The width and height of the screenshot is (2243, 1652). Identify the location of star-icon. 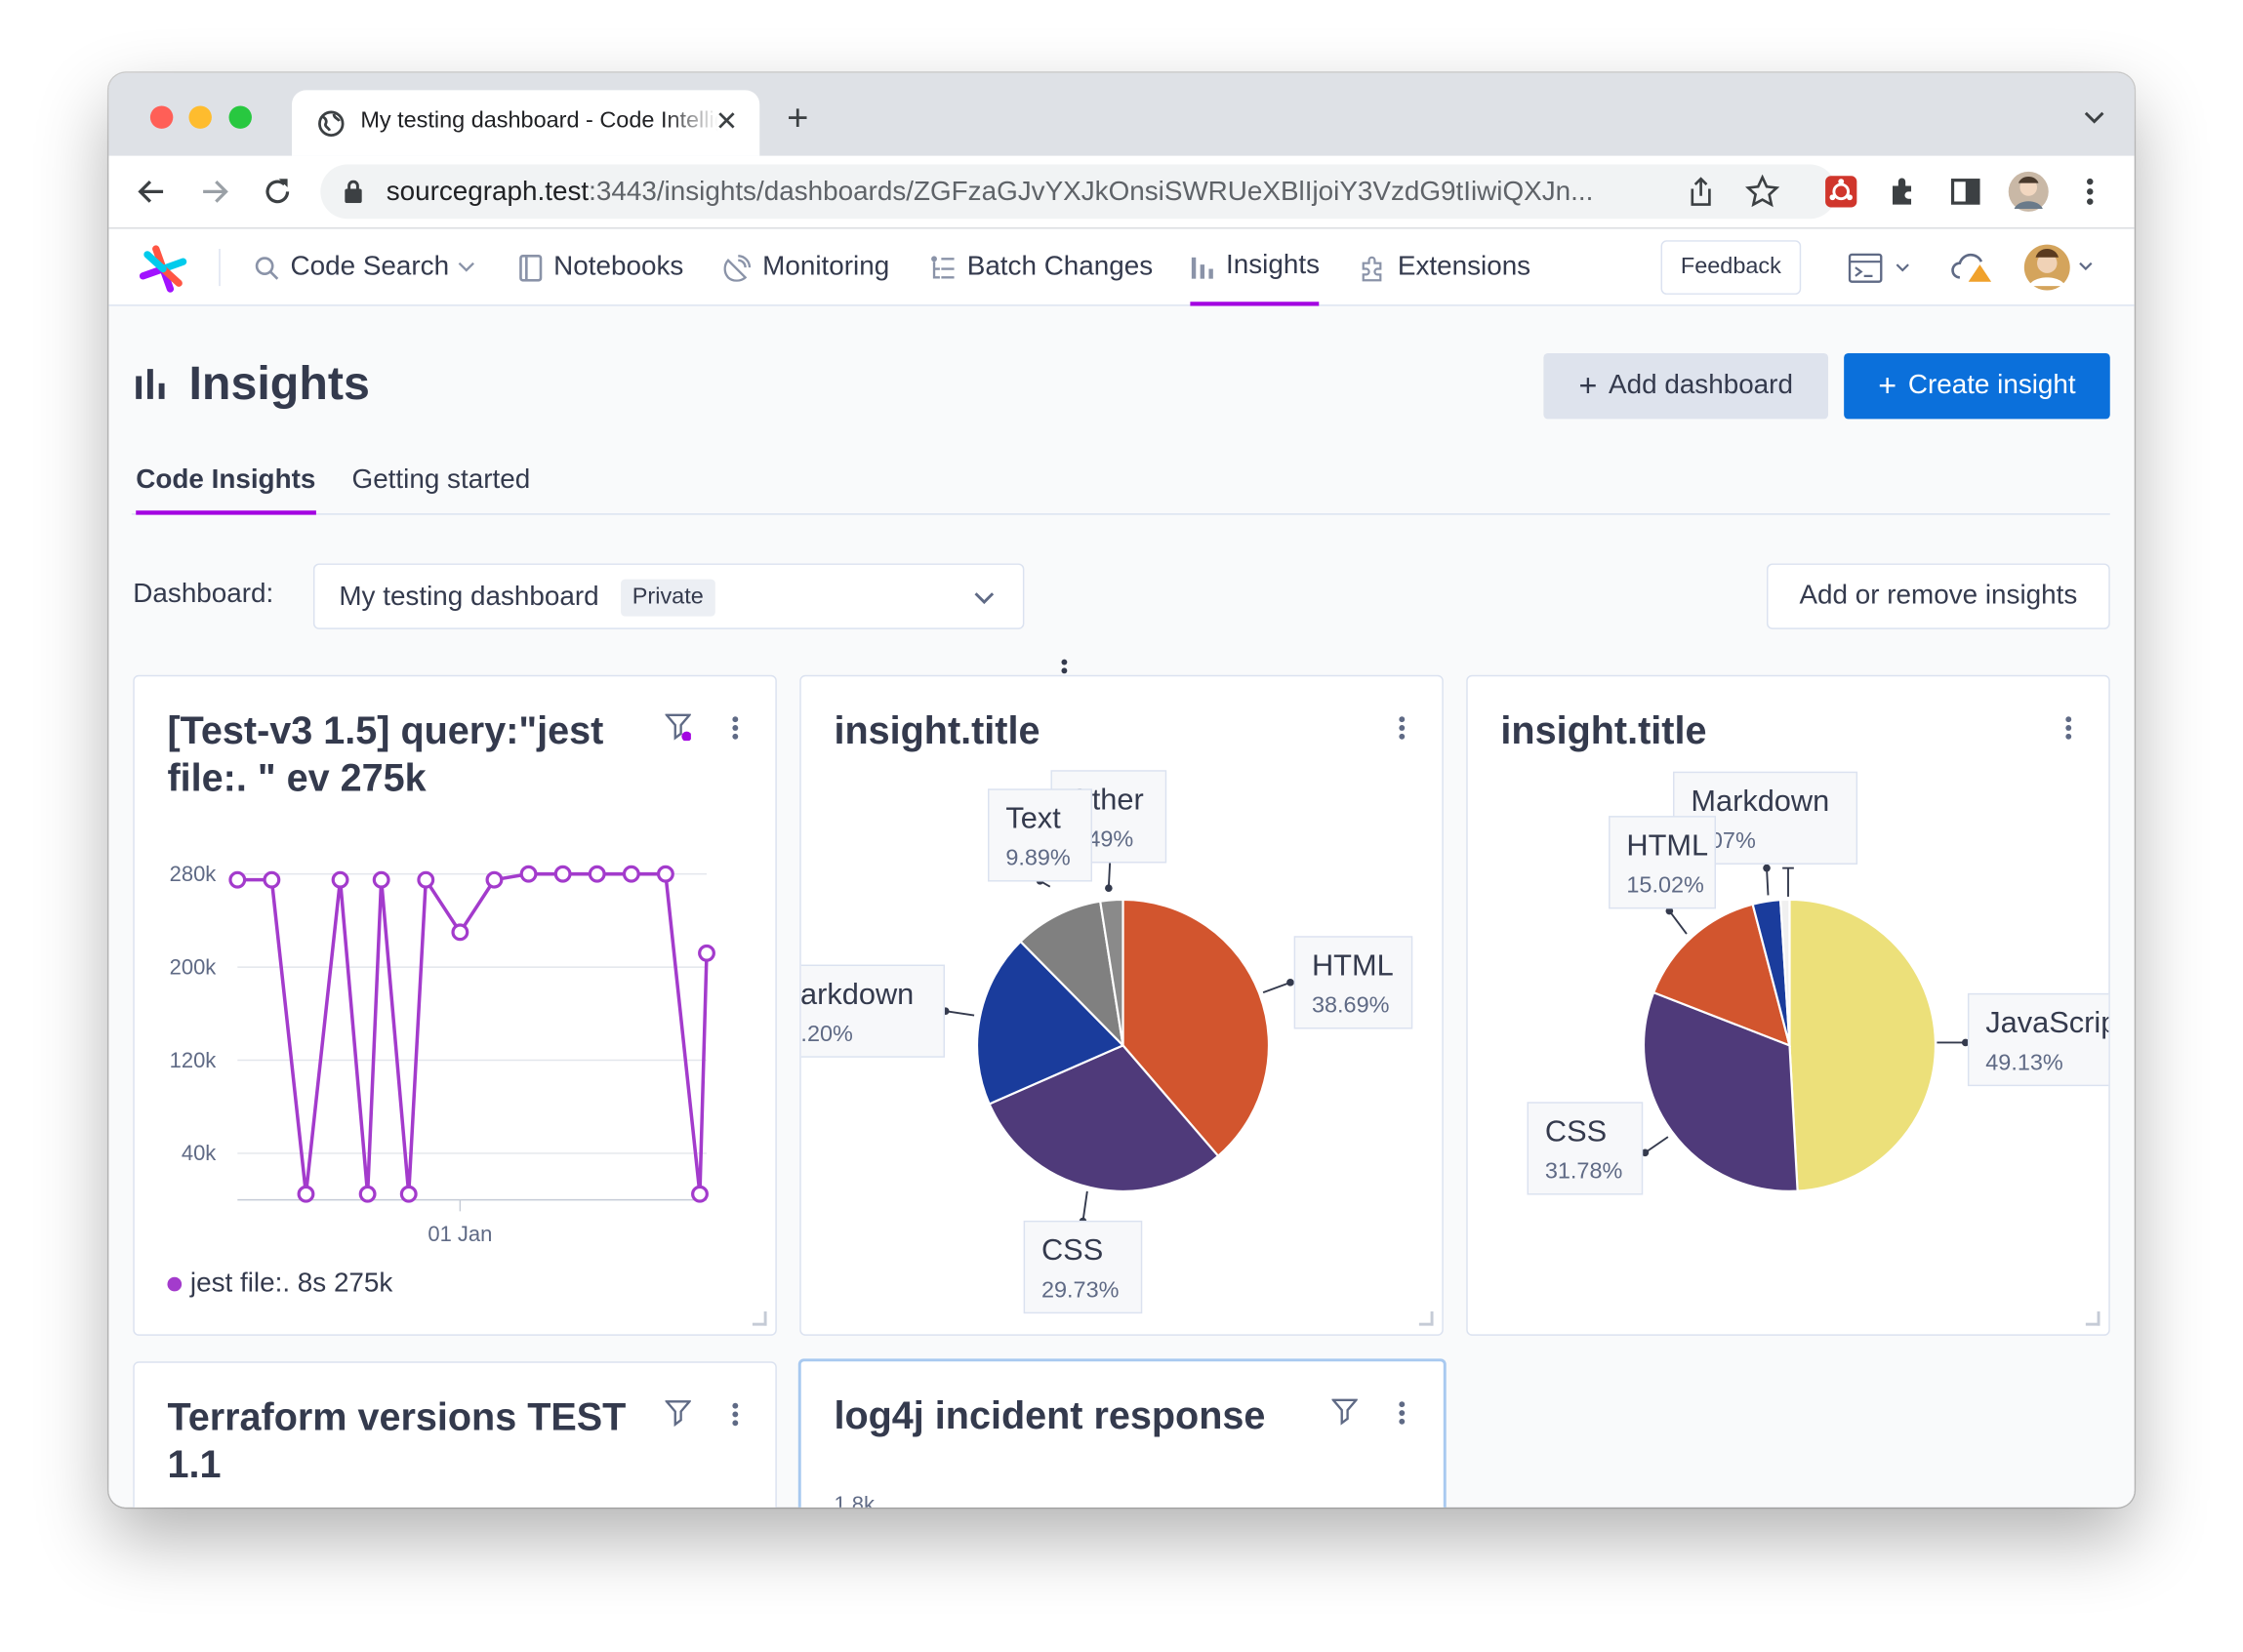
(1763, 191).